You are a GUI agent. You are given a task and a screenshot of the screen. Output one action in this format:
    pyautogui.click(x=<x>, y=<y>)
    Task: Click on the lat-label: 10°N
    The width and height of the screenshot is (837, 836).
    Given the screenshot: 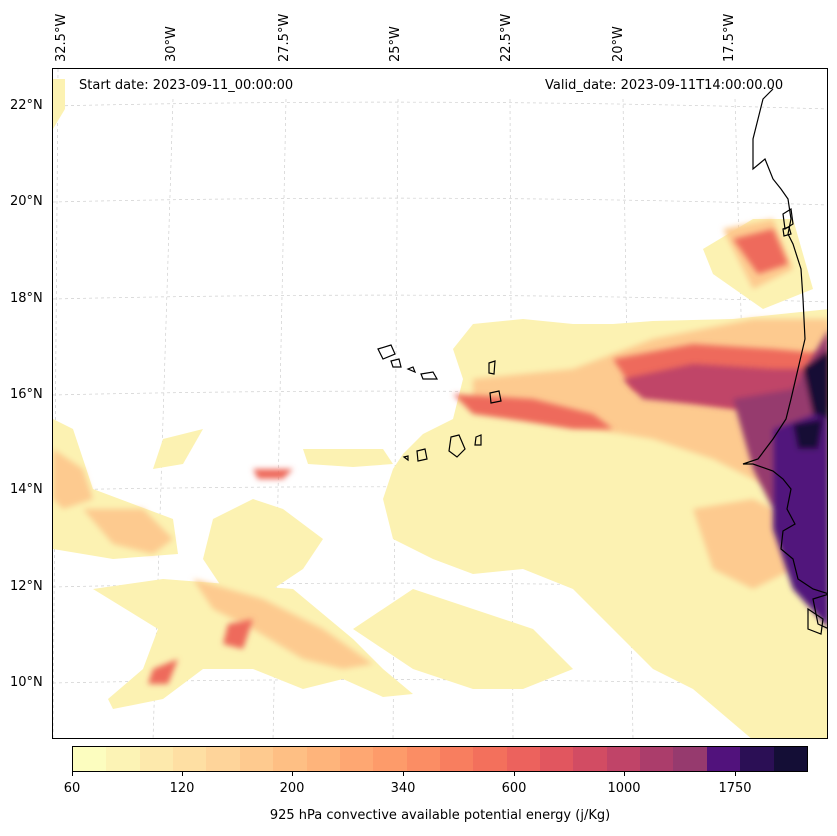 What is the action you would take?
    pyautogui.click(x=26, y=682)
    